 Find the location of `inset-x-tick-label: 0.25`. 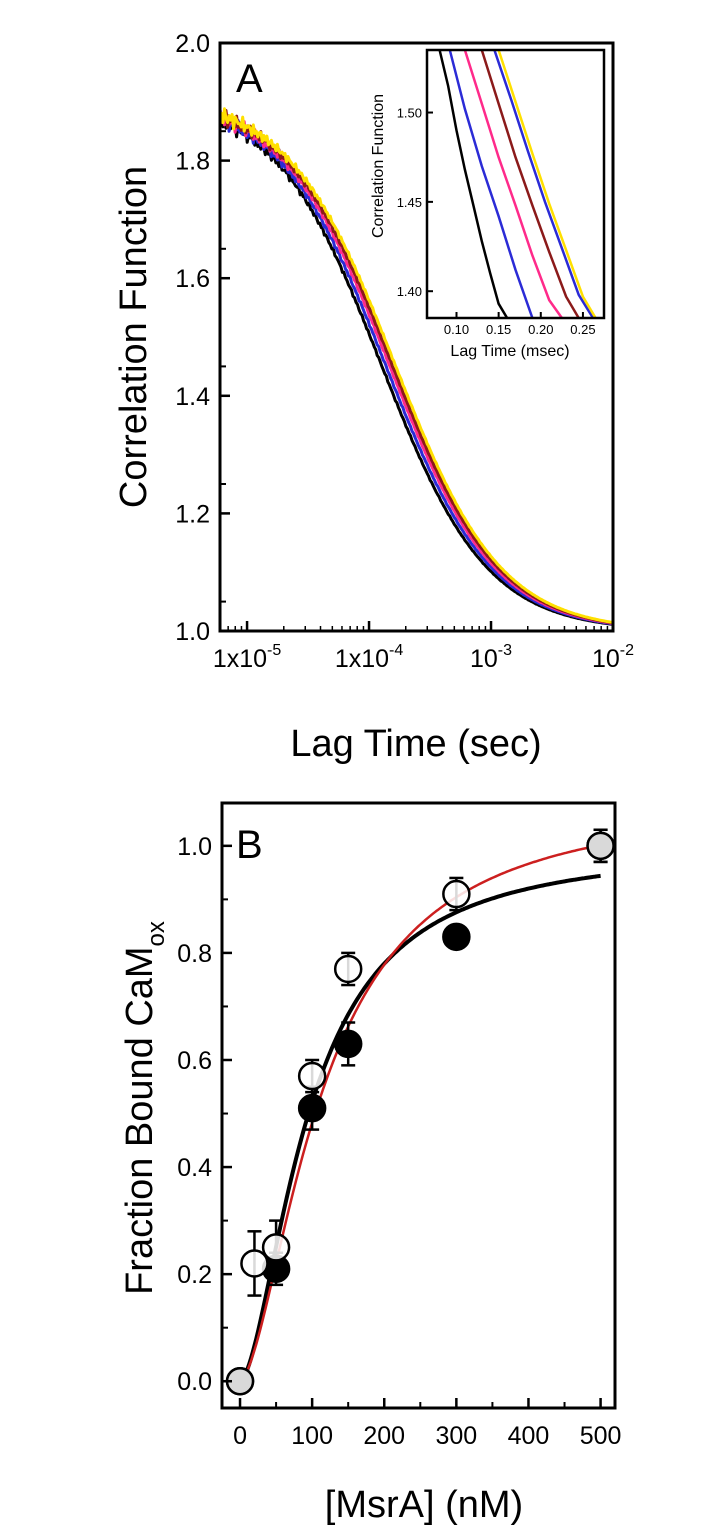

inset-x-tick-label: 0.25 is located at coordinates (582, 329).